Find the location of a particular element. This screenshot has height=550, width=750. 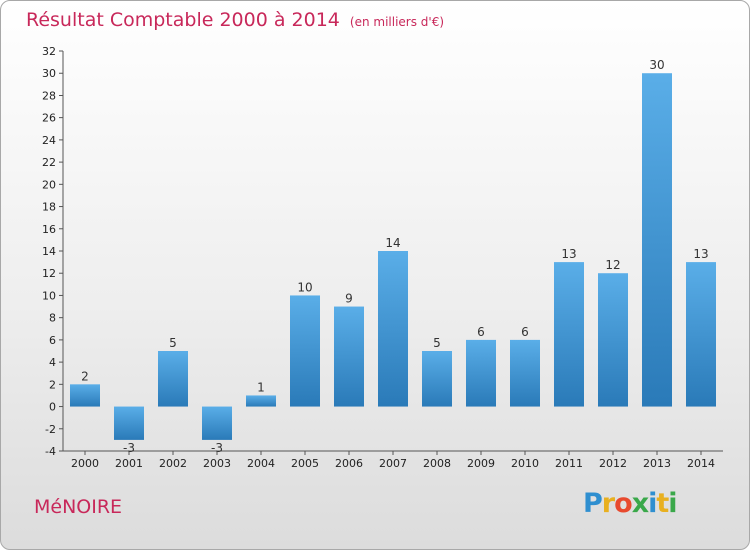

y-tick-label: 24 is located at coordinates (49, 140).